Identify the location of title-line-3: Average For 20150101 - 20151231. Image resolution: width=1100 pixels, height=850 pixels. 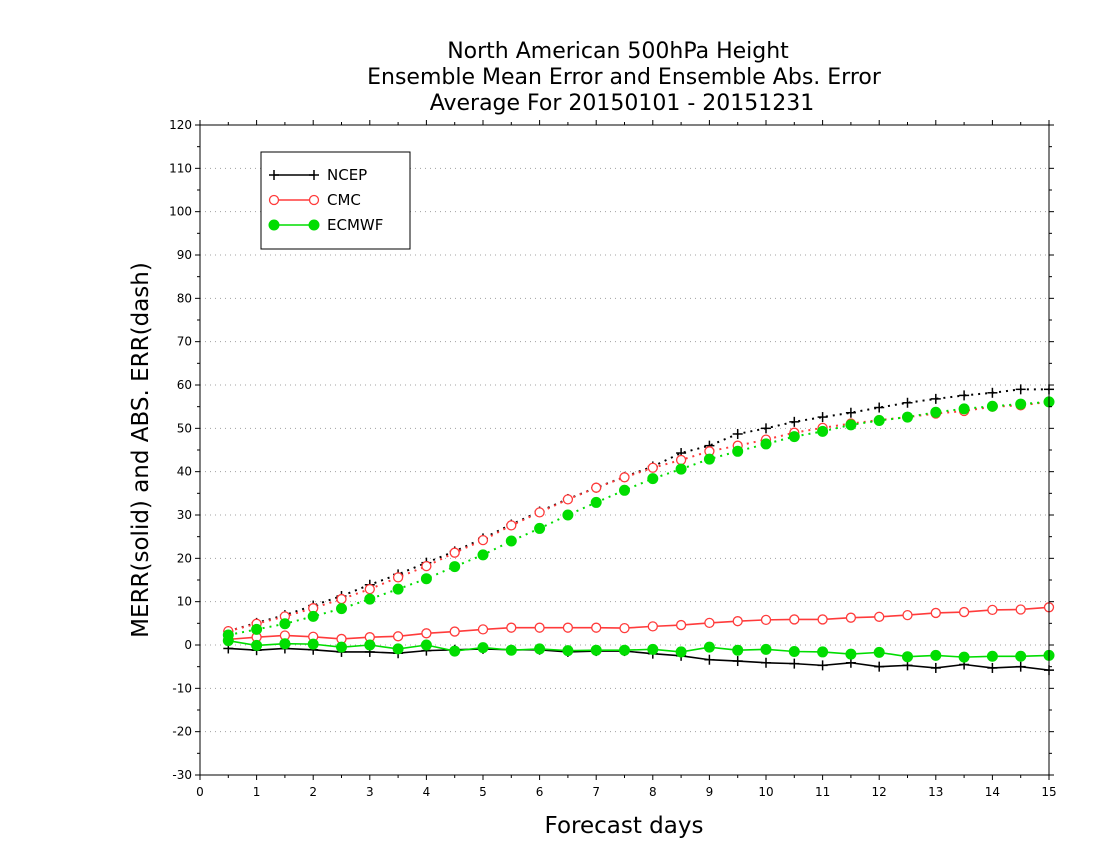
(622, 103).